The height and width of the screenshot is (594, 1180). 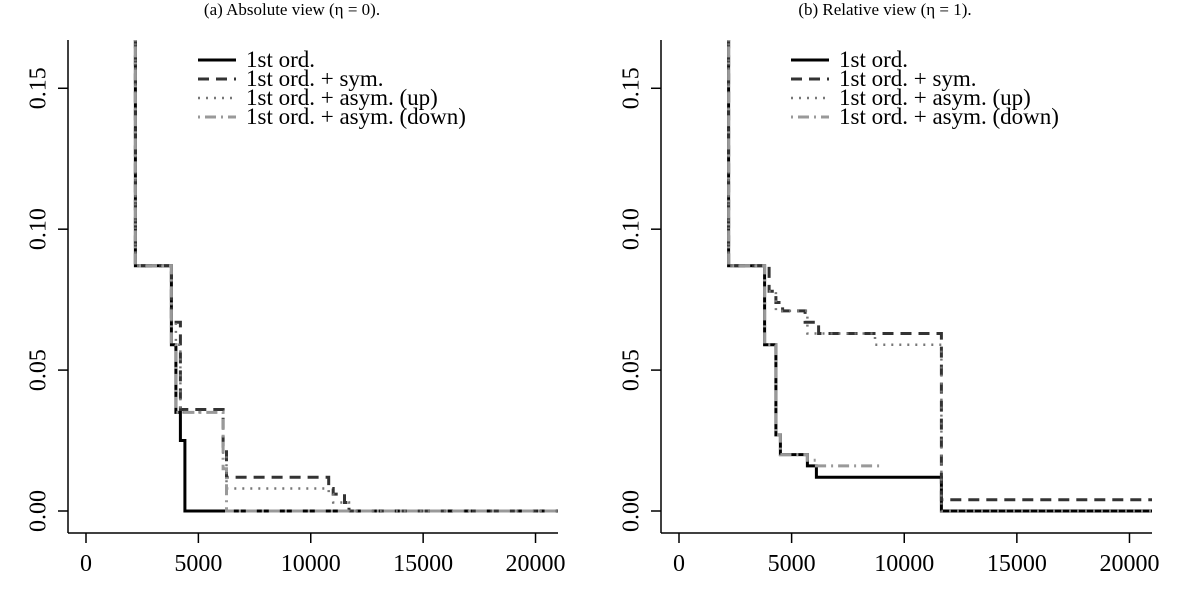 I want to click on panel-title: (b) Relative view (η = 1)., so click(x=884, y=9).